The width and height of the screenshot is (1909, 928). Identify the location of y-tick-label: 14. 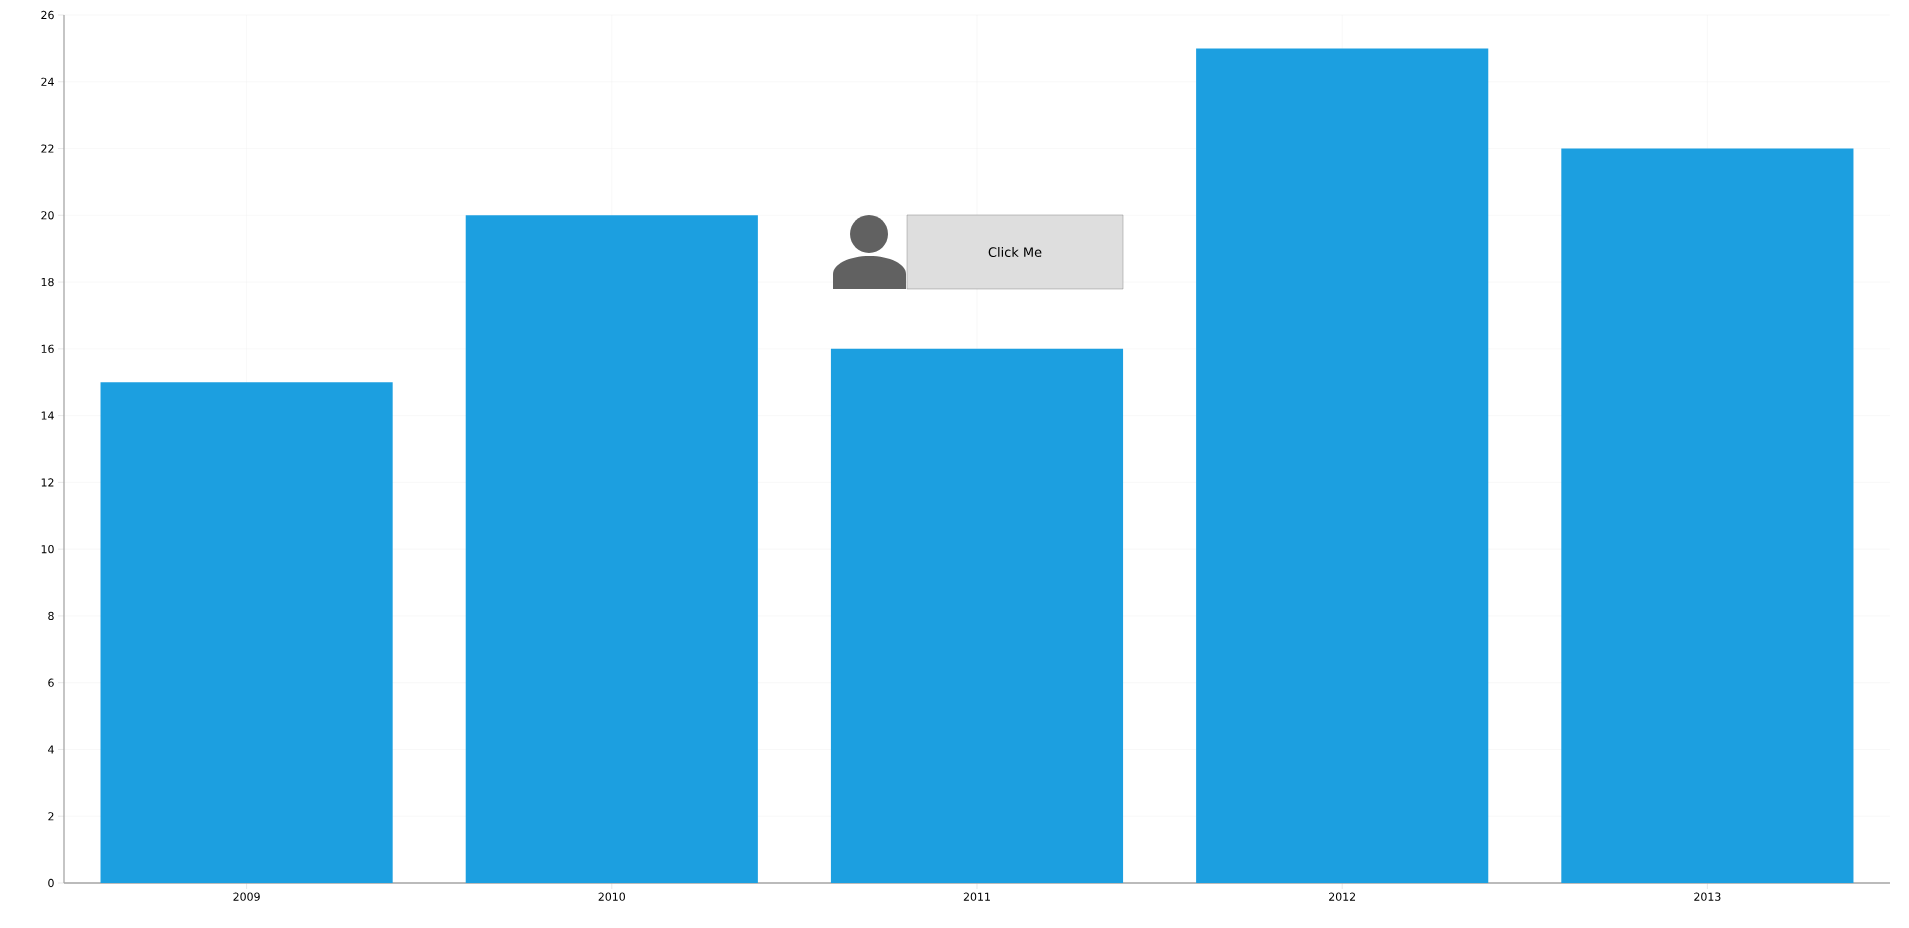
(47, 415).